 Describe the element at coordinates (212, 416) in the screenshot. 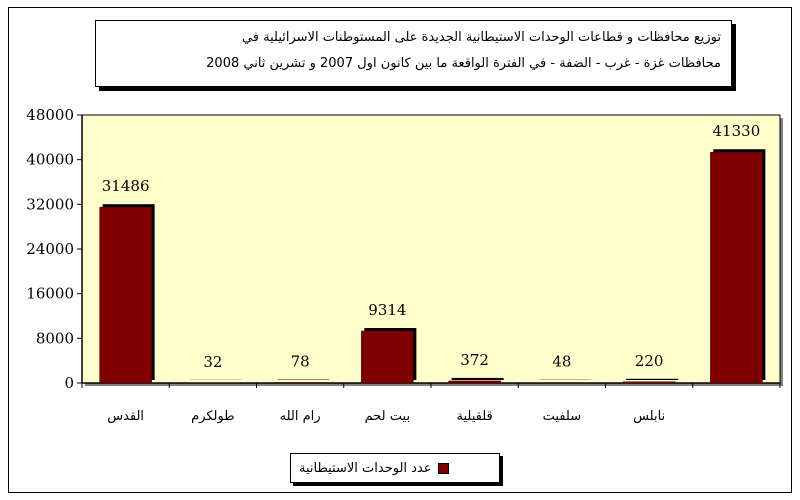

I see `x-category-label: طولكرم` at that location.